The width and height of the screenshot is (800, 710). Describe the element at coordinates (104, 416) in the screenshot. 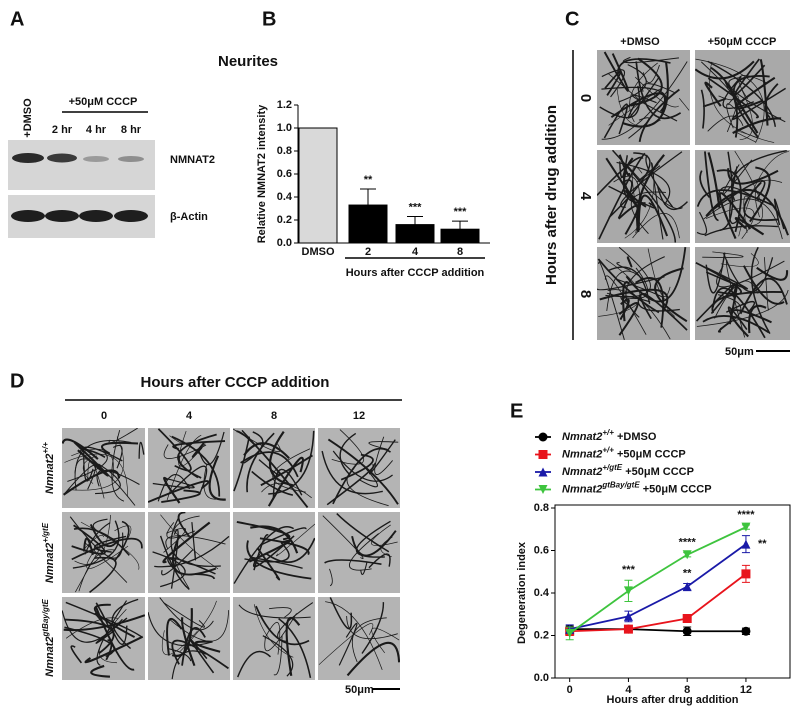

I see `column-label: 0` at that location.